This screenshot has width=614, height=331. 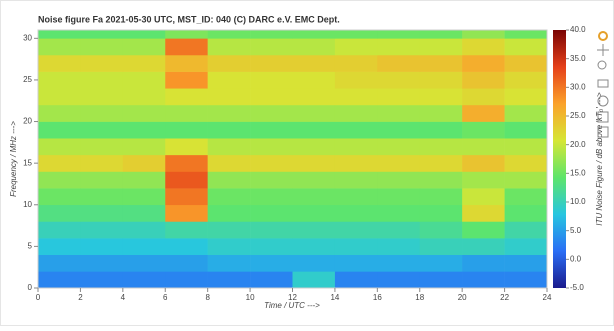 I want to click on zoom-tool, so click(x=602, y=65).